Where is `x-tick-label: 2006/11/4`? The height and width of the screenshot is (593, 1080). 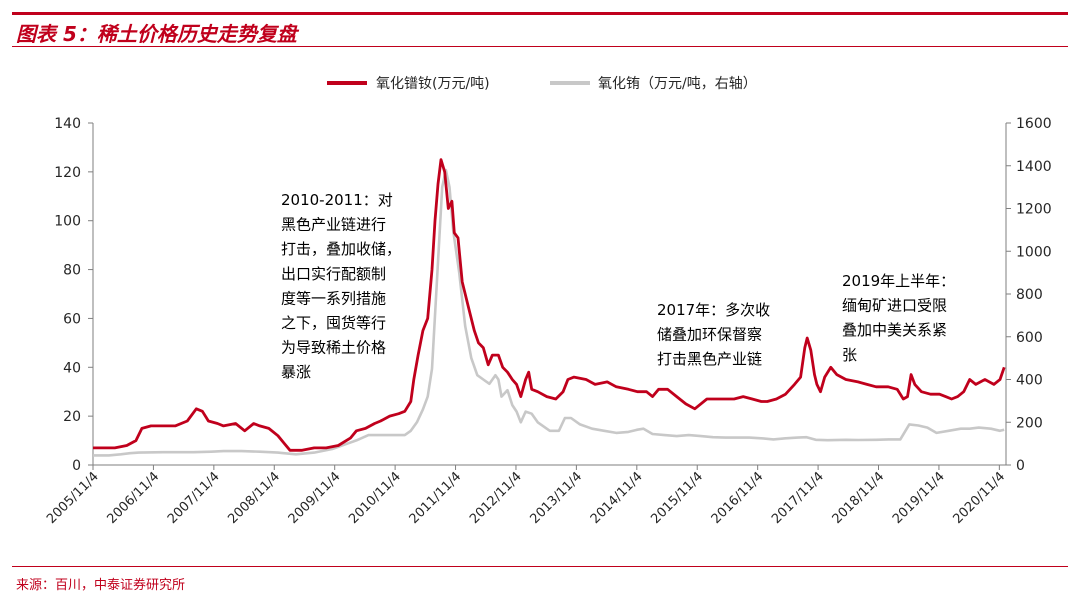 x-tick-label: 2006/11/4 is located at coordinates (134, 498).